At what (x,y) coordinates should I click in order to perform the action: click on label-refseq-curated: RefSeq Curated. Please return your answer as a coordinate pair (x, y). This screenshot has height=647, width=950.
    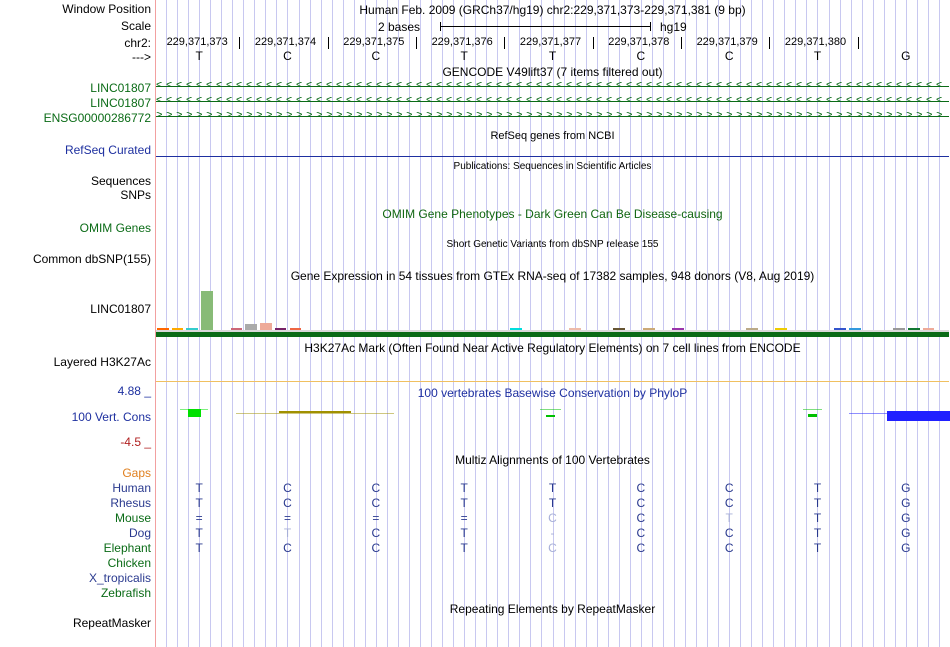
    Looking at the image, I should click on (107, 150).